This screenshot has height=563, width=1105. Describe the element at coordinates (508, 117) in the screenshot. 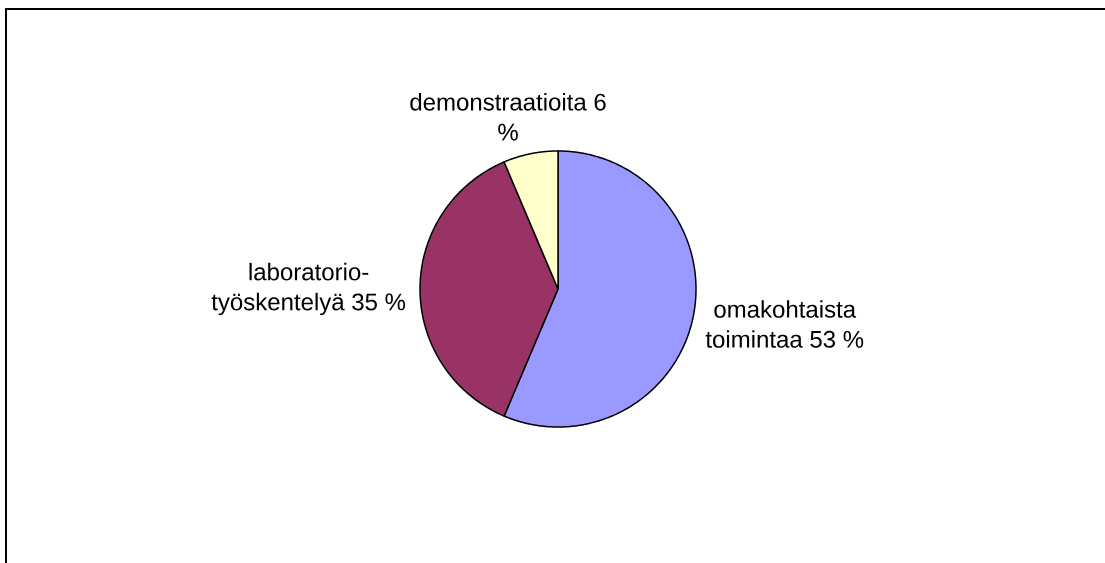

I see `slice-label: demonstraatioita 6 %` at that location.